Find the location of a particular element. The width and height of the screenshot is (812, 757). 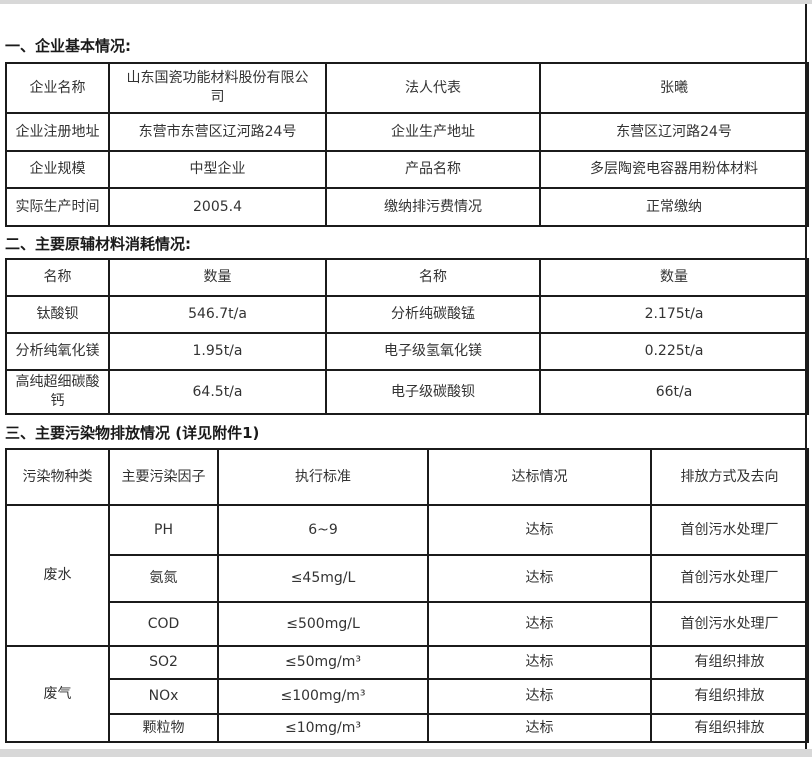

label-cell: 缴纳排污费情况 is located at coordinates (433, 207).